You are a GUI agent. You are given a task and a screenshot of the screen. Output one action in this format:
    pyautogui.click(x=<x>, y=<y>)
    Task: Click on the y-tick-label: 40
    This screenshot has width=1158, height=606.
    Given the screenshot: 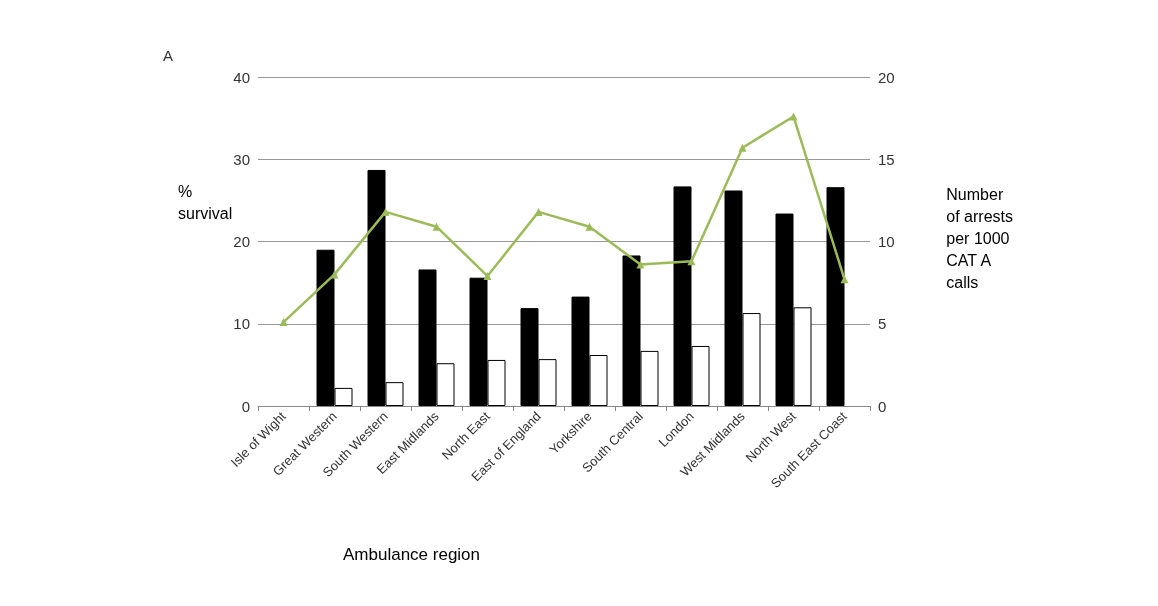 What is the action you would take?
    pyautogui.click(x=241, y=77)
    